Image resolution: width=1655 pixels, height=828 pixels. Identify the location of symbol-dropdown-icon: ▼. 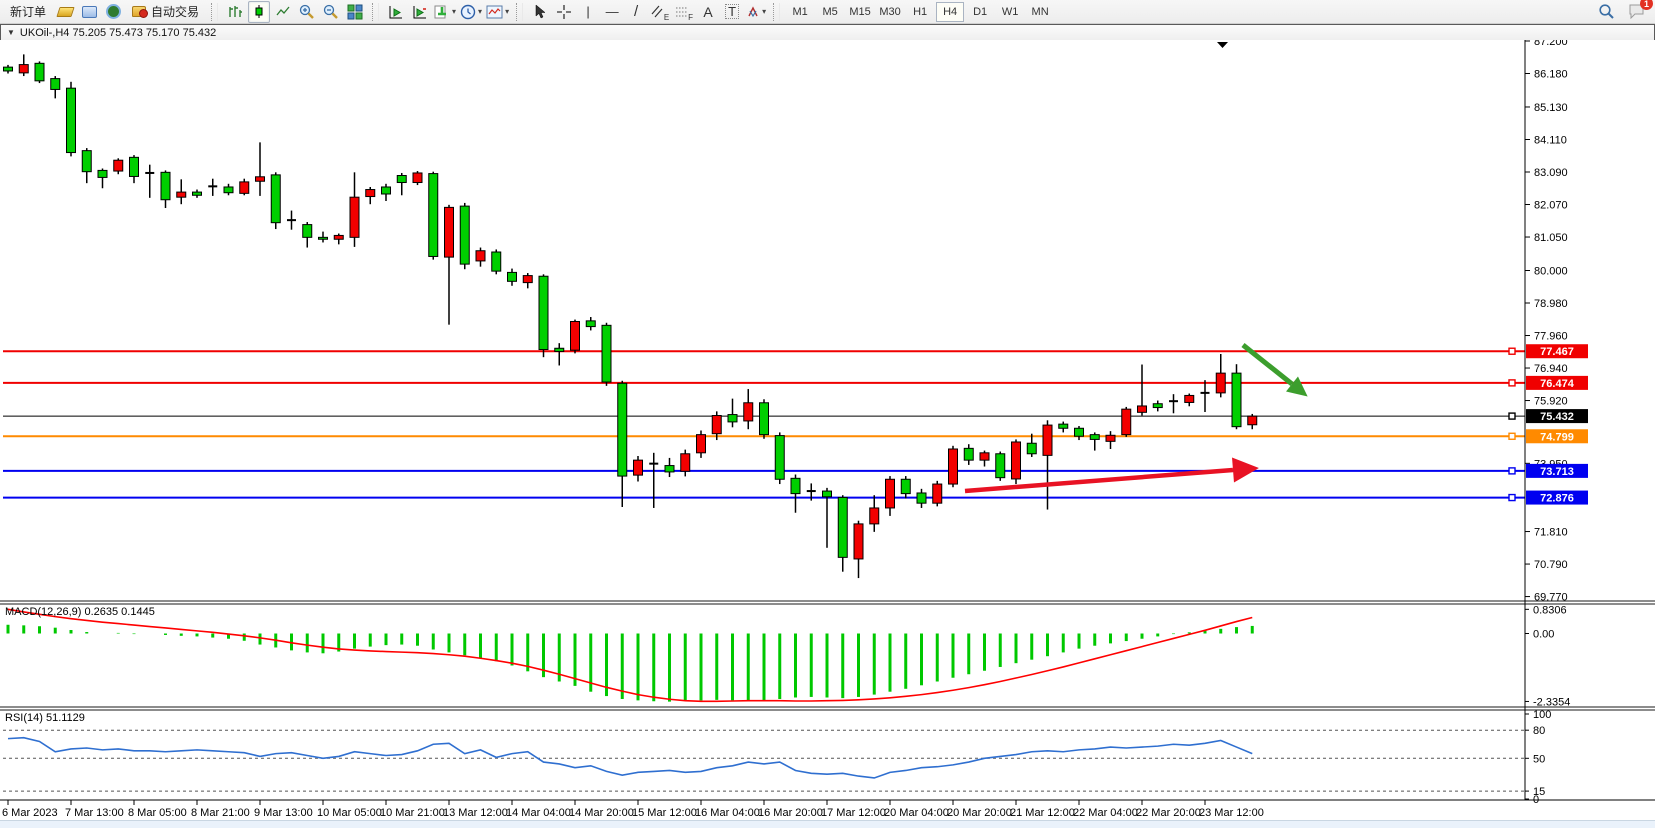
(11, 32).